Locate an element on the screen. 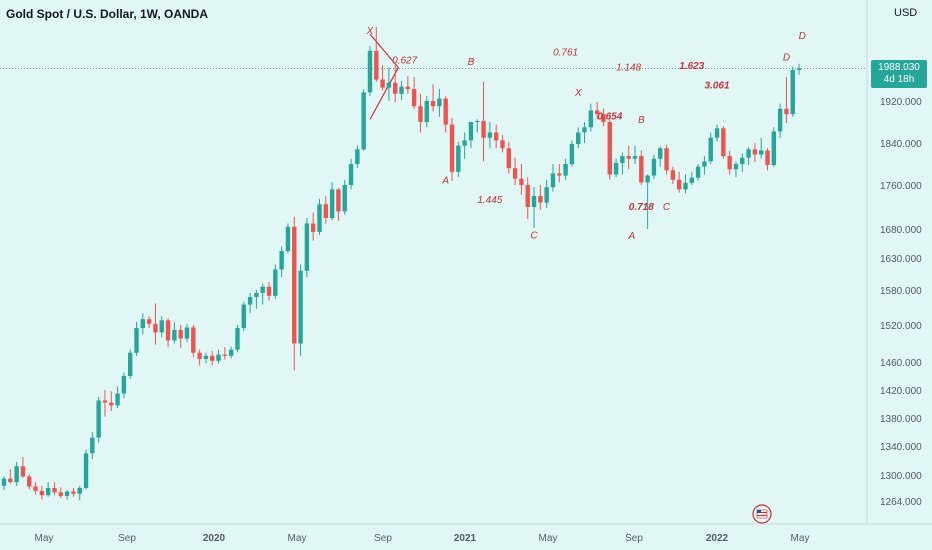 The height and width of the screenshot is (550, 932). time-axis: May Sep 2020 May Sep 2021 May Sep 2022 May is located at coordinates (422, 538).